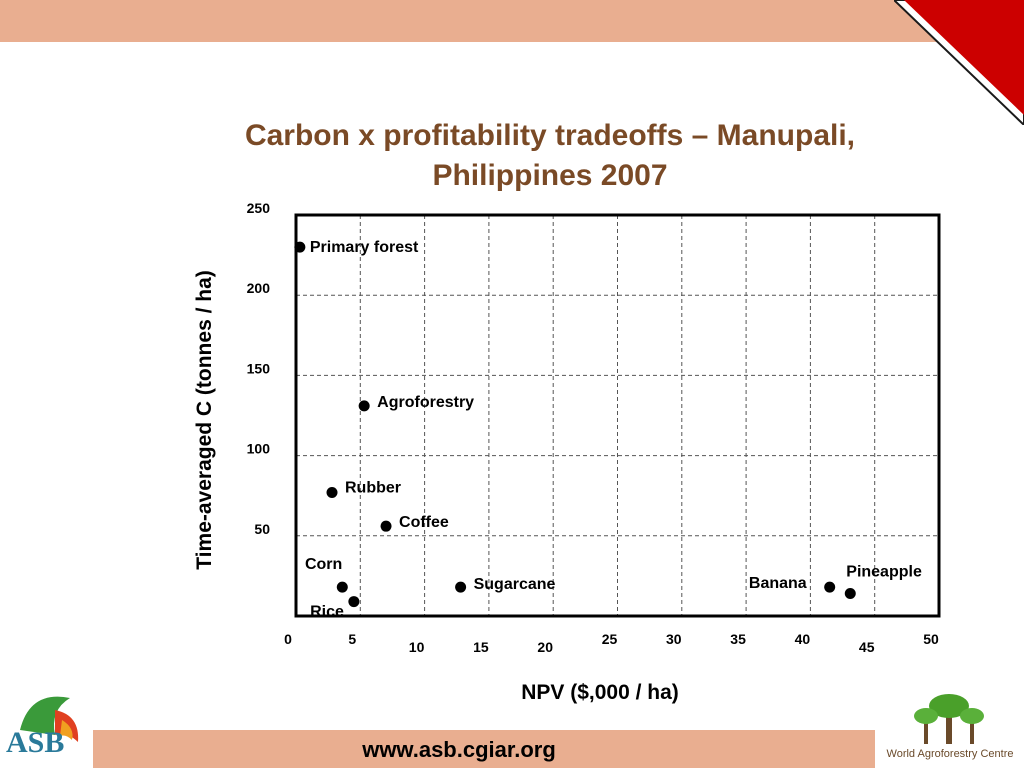  I want to click on y-axis-label: Time-averaged C (tonnes / ha), so click(204, 420).